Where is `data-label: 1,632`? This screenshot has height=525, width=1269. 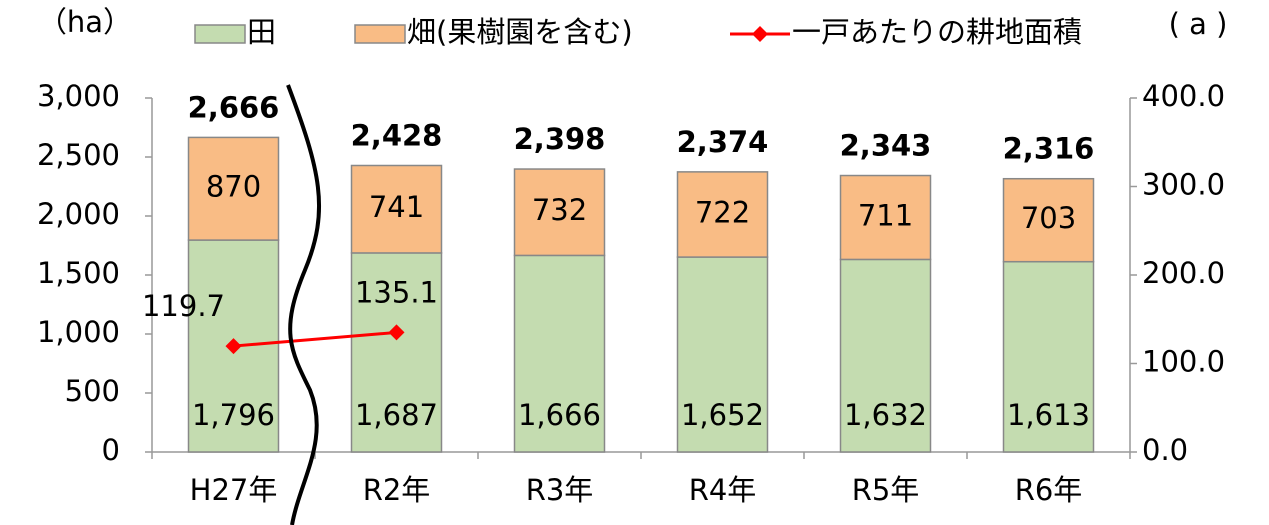
data-label: 1,632 is located at coordinates (885, 415).